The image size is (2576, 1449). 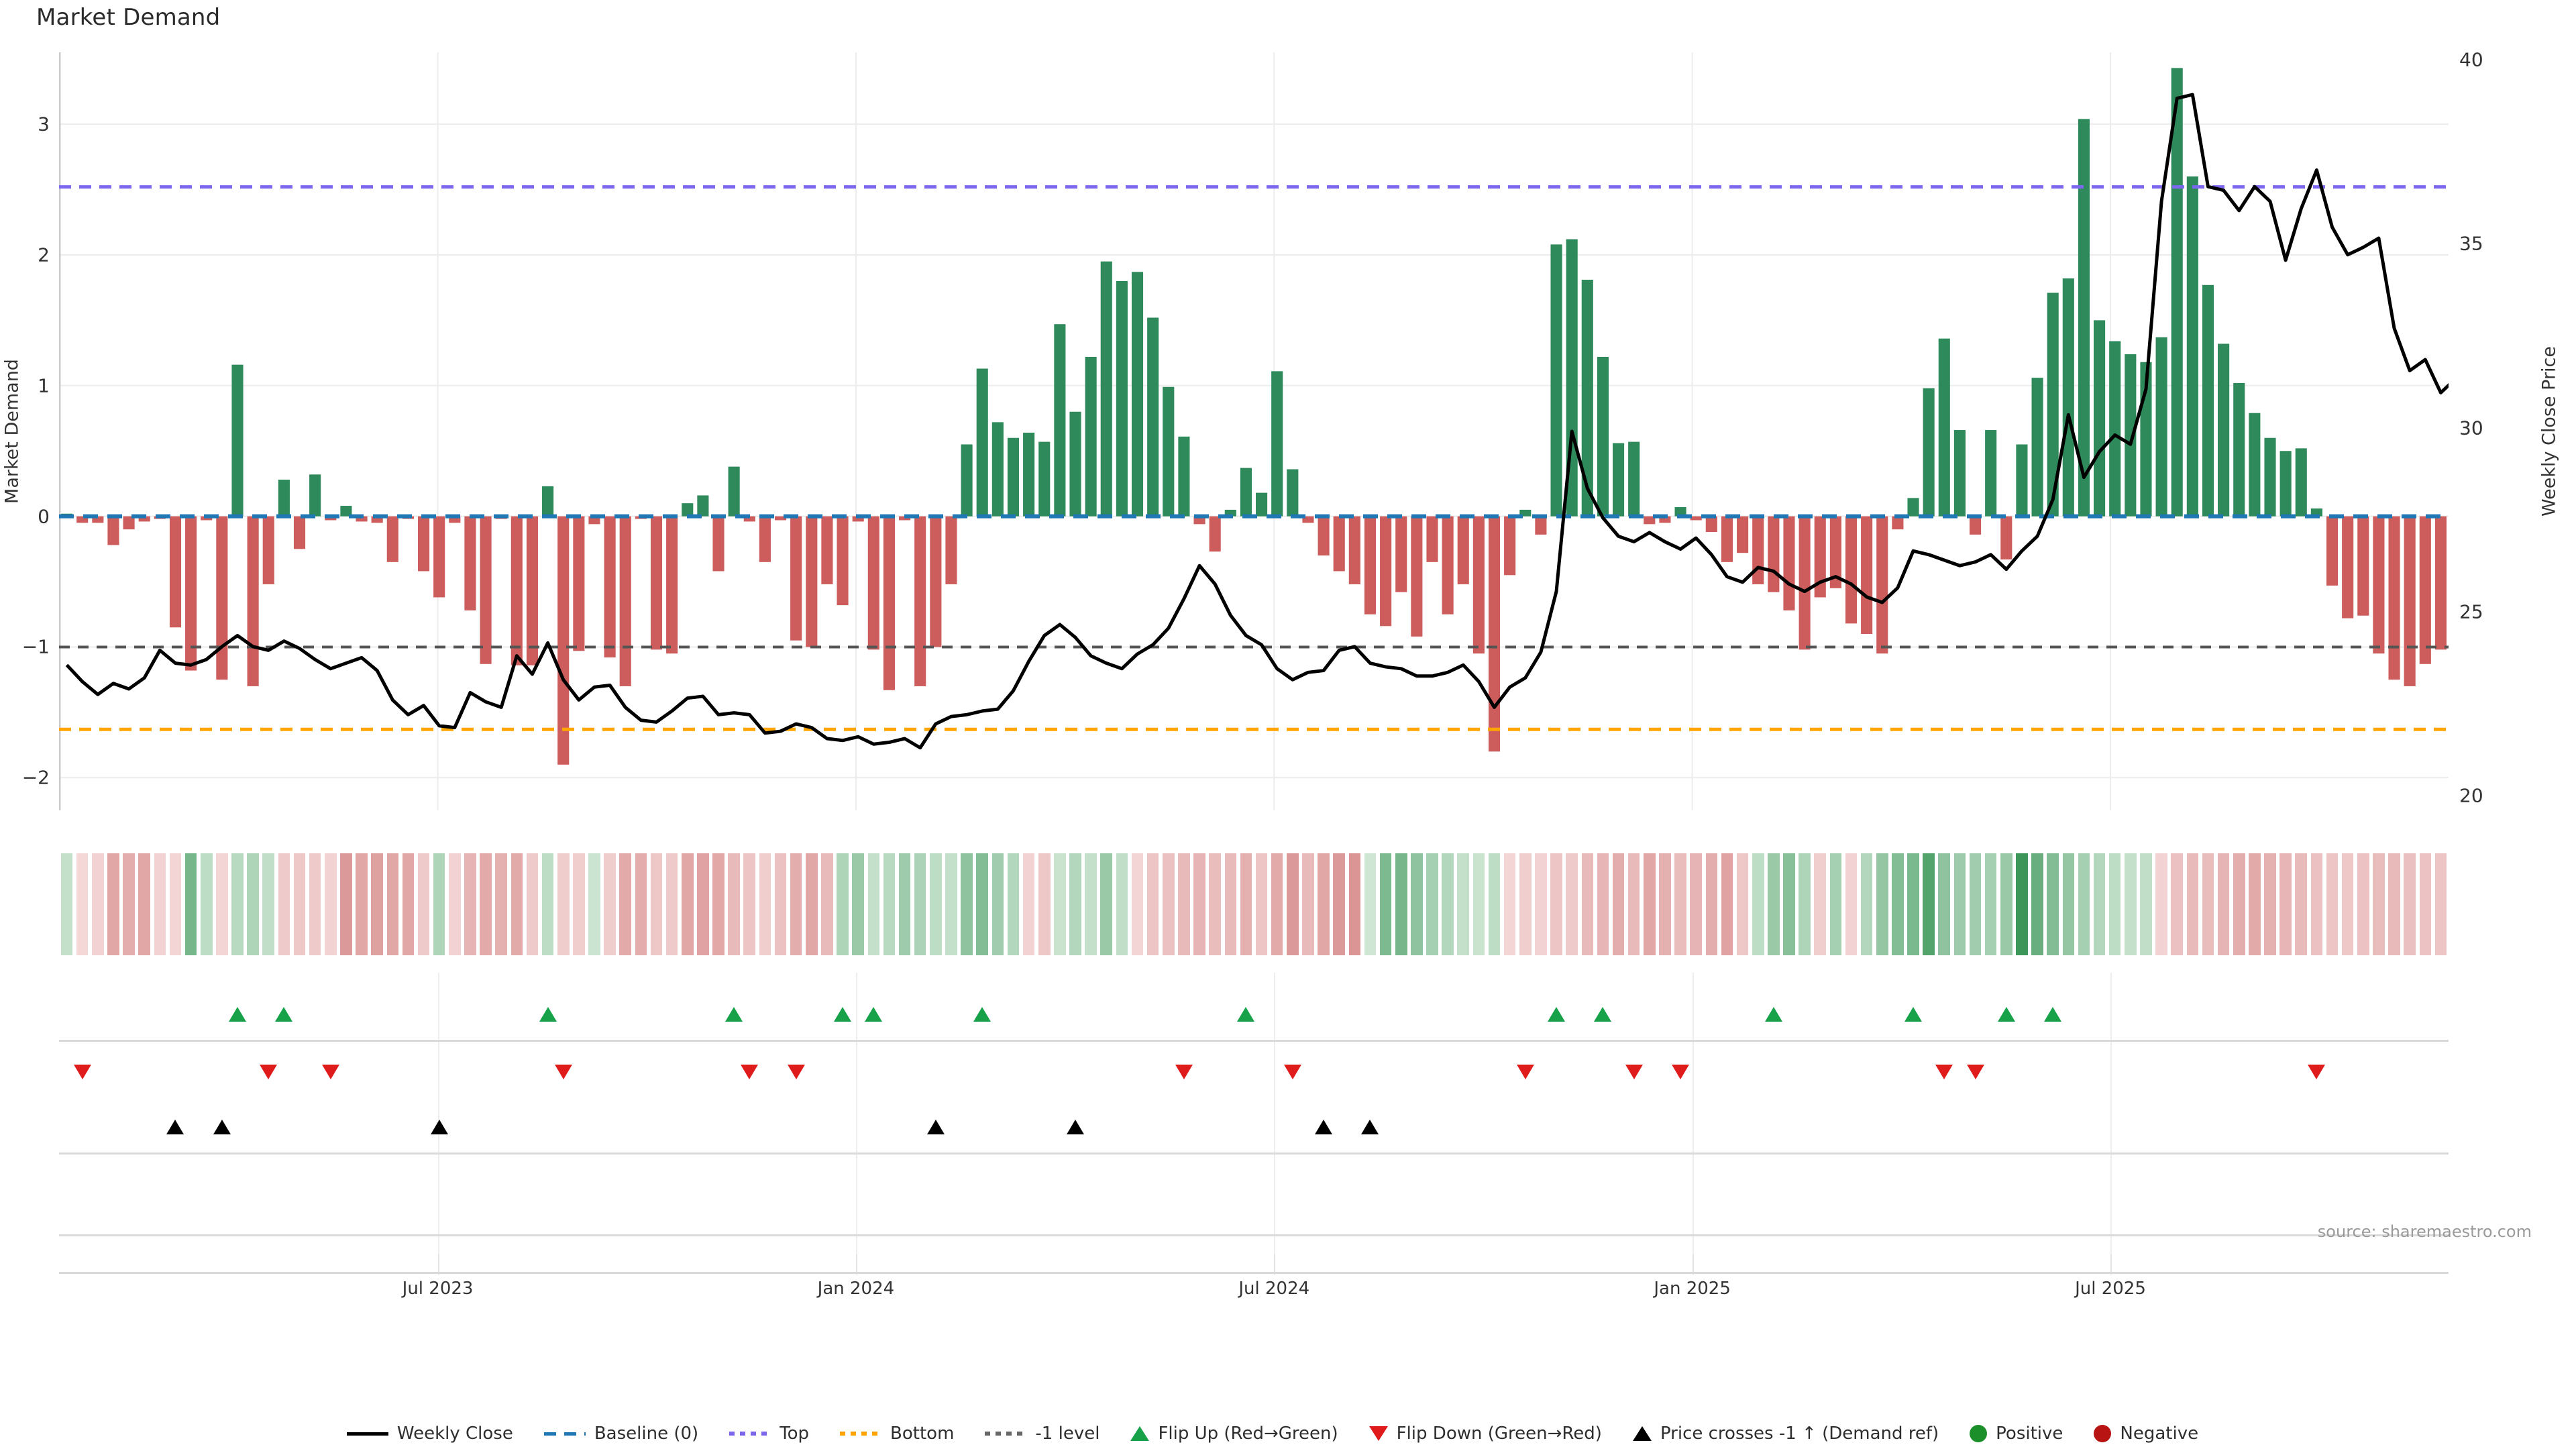 What do you see at coordinates (620, 1434) in the screenshot?
I see `legend-item-baseline: Baseline (0)` at bounding box center [620, 1434].